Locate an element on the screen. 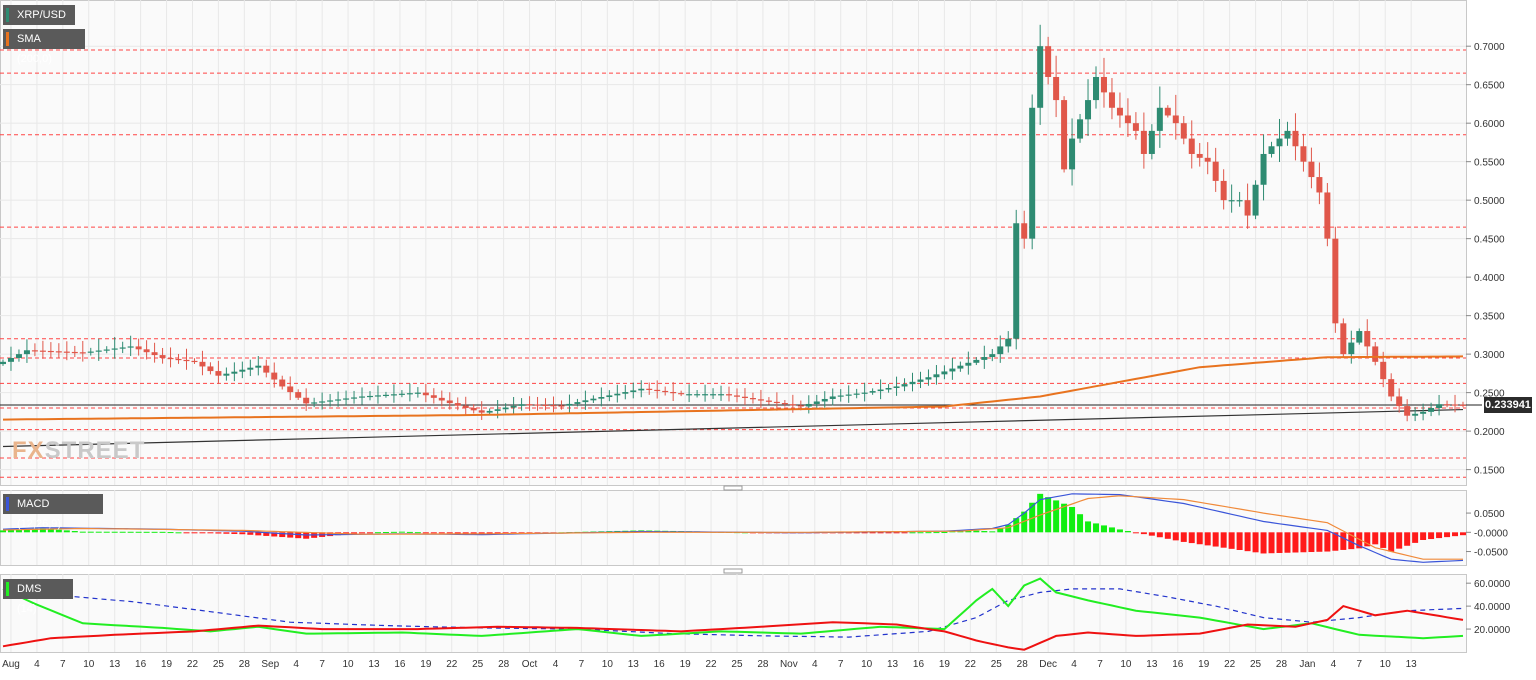 Image resolution: width=1536 pixels, height=680 pixels. x-tick-label: 28 is located at coordinates (1023, 664).